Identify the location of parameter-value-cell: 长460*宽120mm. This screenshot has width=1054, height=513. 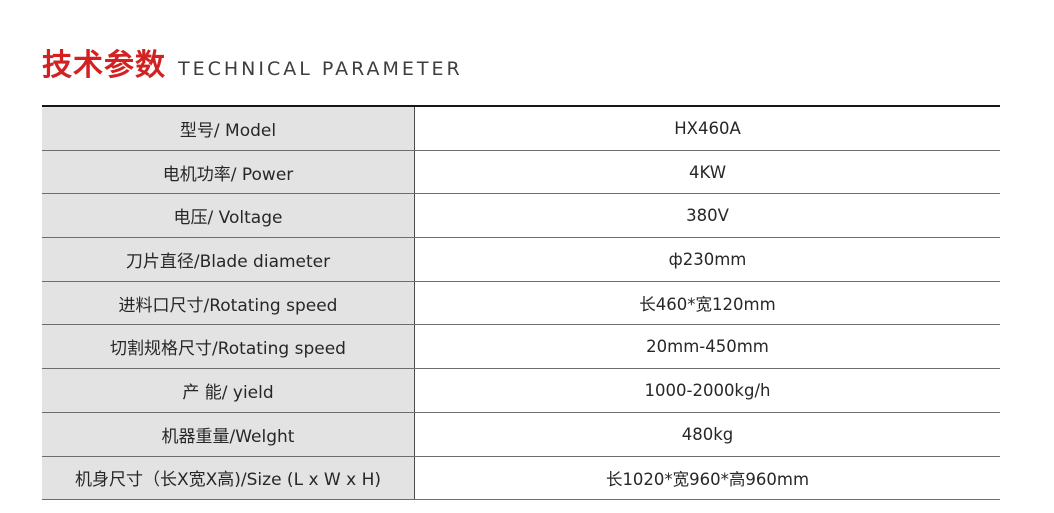
(707, 303).